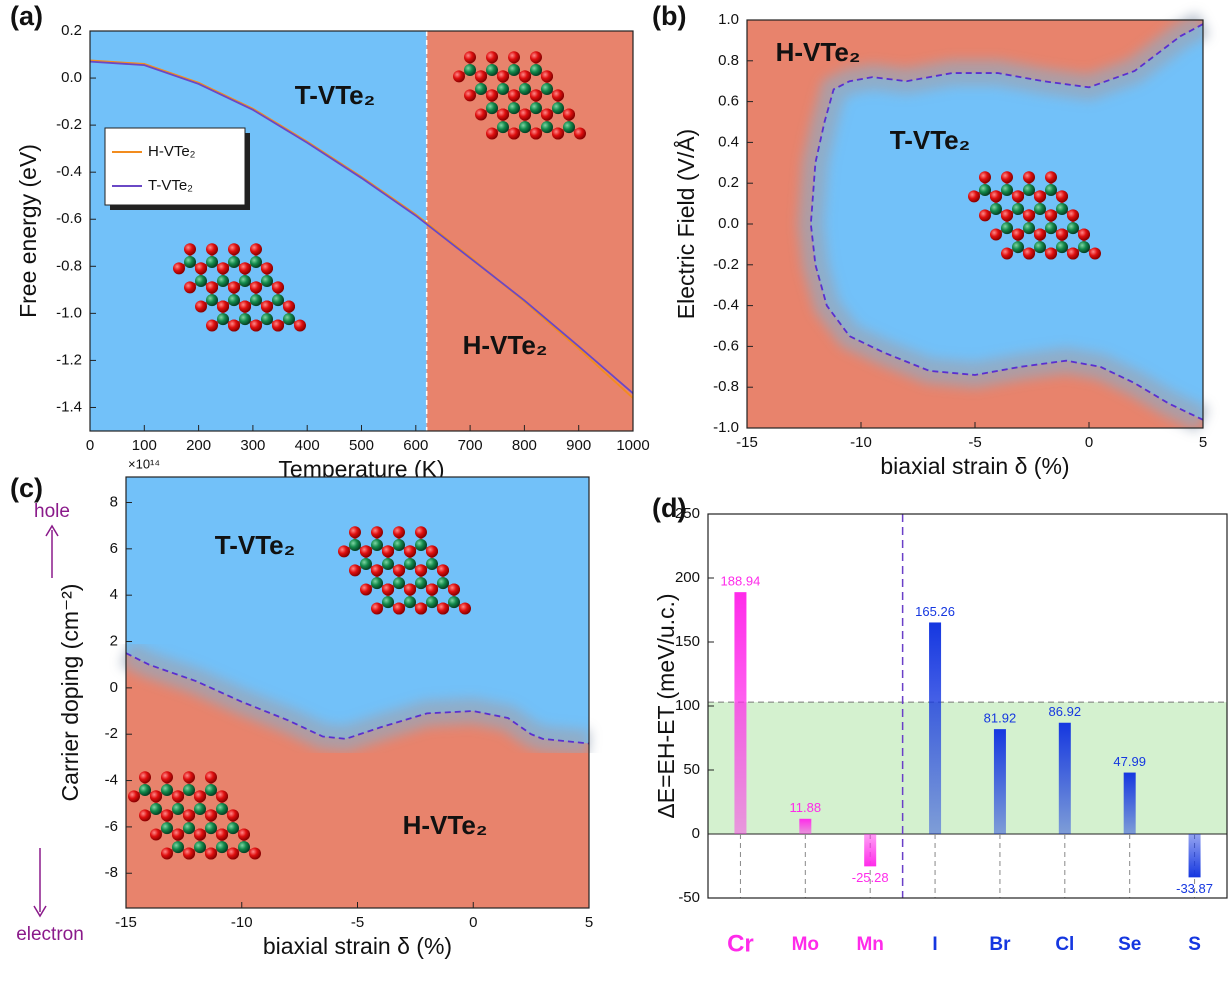 This screenshot has height=984, width=1229. Describe the element at coordinates (172, 151) in the screenshot. I see `legend-label: H-VTe₂` at that location.